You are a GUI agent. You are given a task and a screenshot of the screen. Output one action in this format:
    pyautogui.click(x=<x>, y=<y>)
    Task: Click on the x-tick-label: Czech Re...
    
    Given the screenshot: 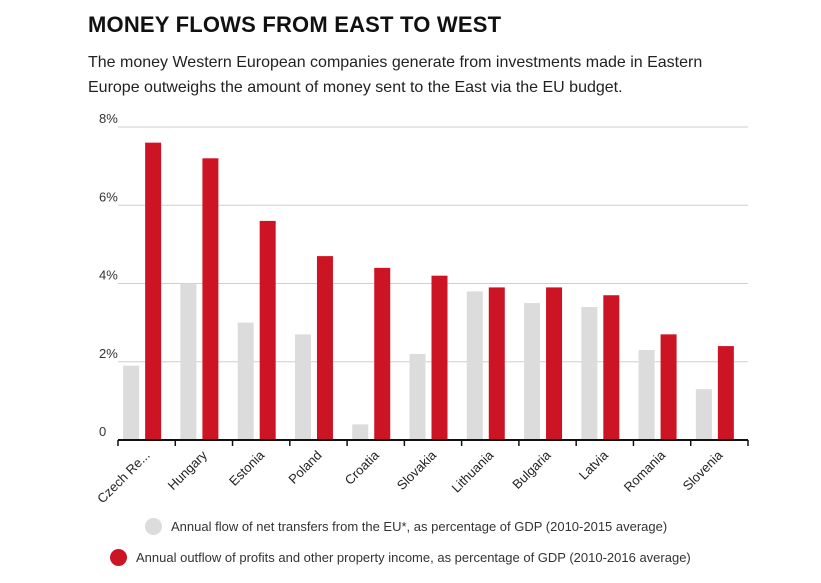 What is the action you would take?
    pyautogui.click(x=123, y=477)
    